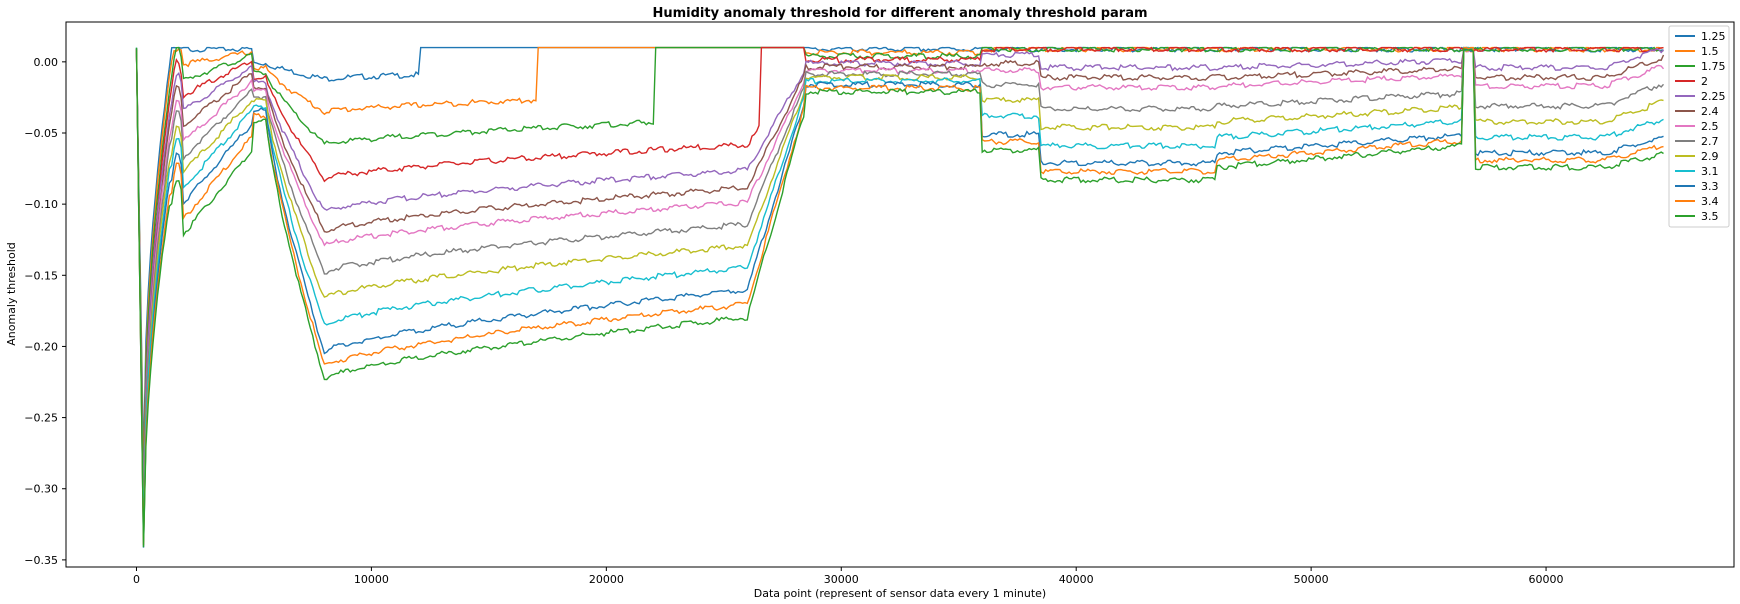 This screenshot has height=604, width=1740. What do you see at coordinates (1710, 216) in the screenshot?
I see `legend-label: 3.5` at bounding box center [1710, 216].